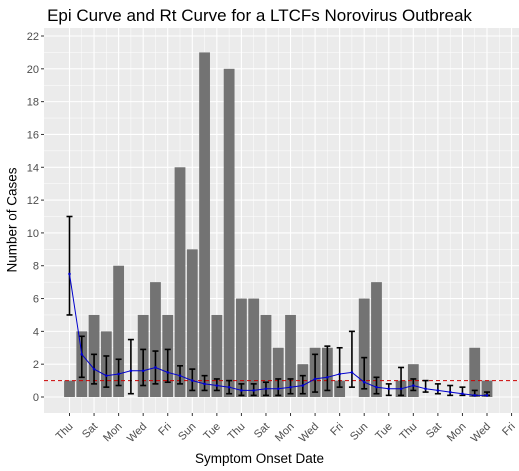 This screenshot has height=471, width=519. What do you see at coordinates (33, 201) in the screenshot?
I see `y-tick-label: 12` at bounding box center [33, 201].